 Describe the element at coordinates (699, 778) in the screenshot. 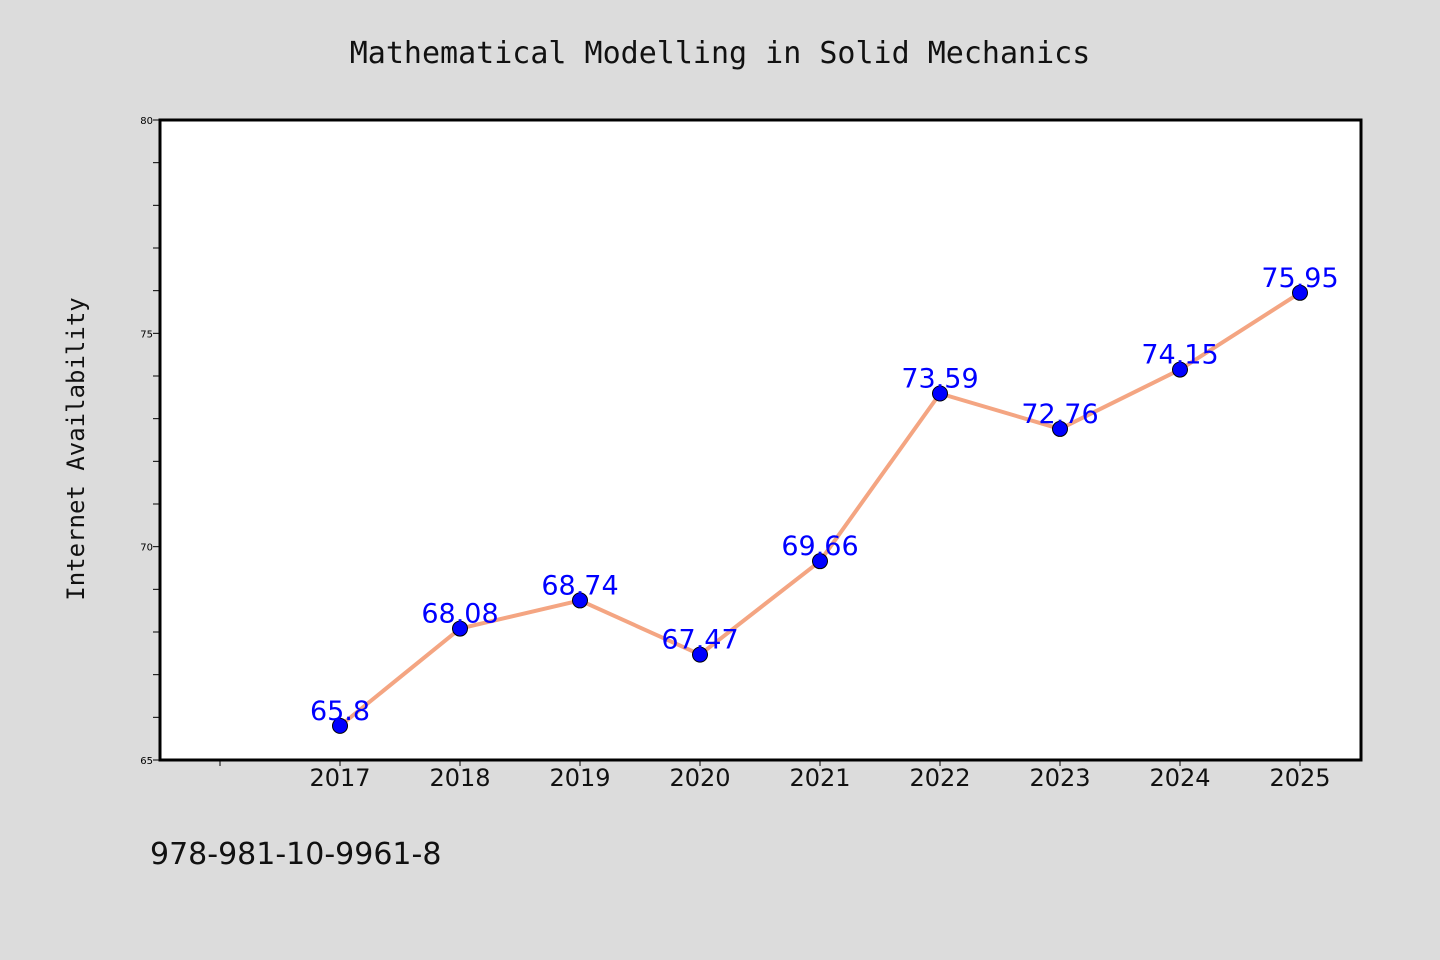

I see `x-tick-label: 2020` at that location.